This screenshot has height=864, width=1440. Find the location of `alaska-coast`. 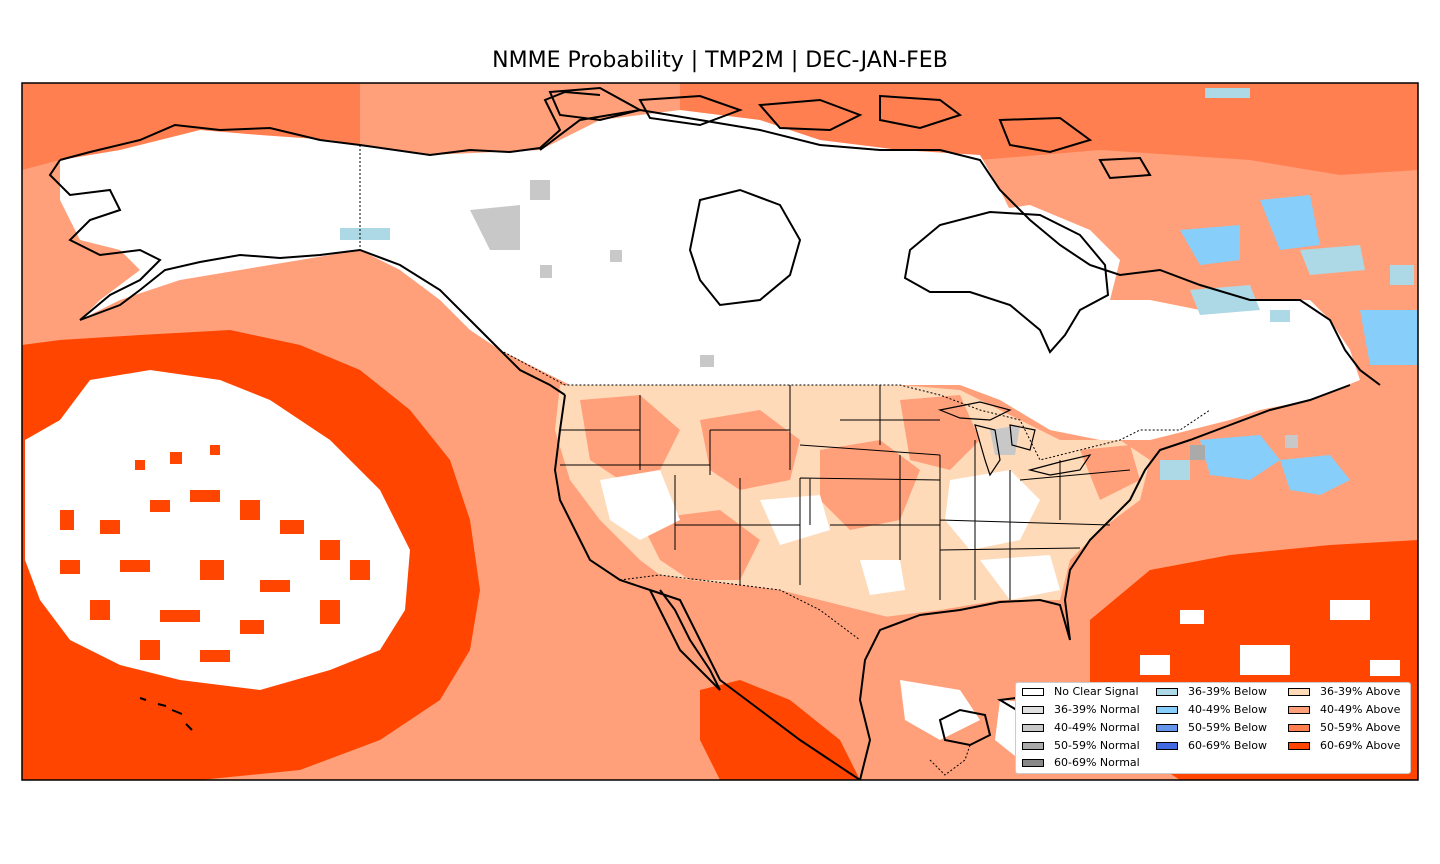

alaska-coast is located at coordinates (330, 243).